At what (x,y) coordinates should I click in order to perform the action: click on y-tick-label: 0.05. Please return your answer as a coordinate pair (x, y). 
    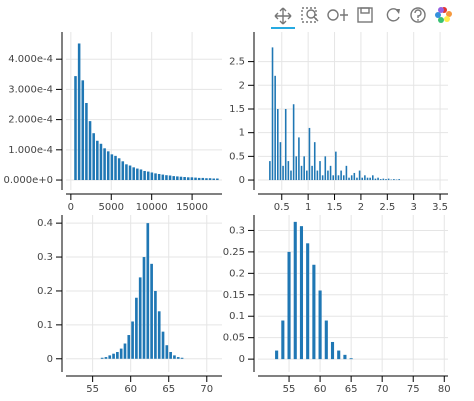
    Looking at the image, I should click on (234, 338).